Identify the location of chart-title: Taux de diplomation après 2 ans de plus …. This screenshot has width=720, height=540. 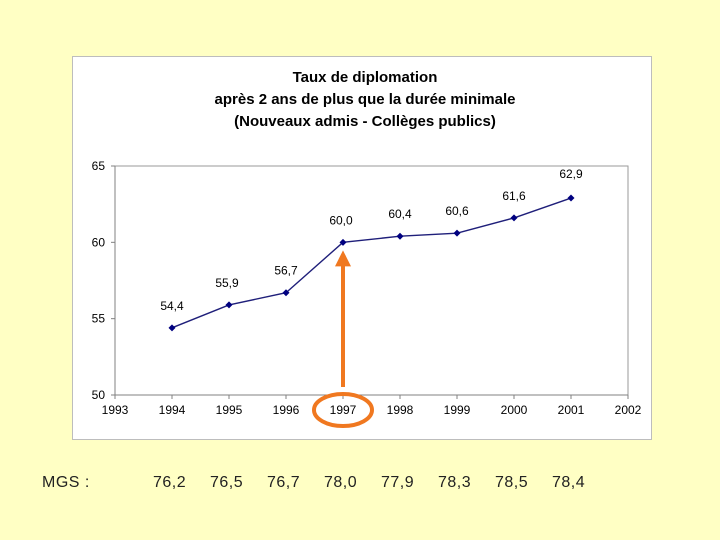
(365, 99).